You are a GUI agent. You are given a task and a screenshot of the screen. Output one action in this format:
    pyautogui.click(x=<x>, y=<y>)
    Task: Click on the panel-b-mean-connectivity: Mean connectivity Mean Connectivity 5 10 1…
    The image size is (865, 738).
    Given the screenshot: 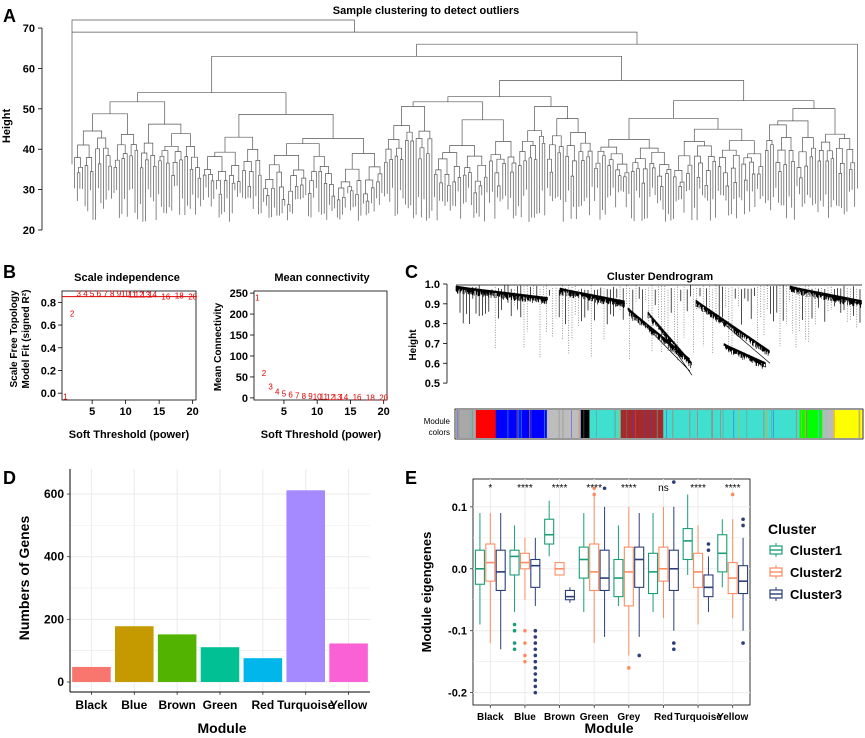 What is the action you would take?
    pyautogui.click(x=301, y=356)
    